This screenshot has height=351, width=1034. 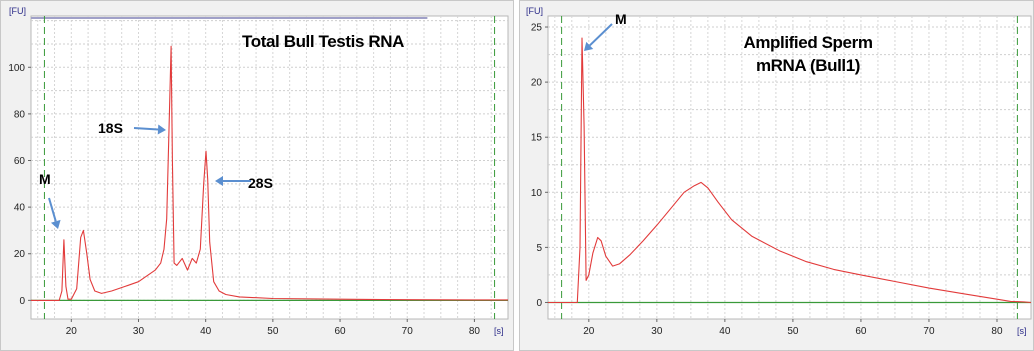 What do you see at coordinates (537, 138) in the screenshot?
I see `y-tick-label: 15` at bounding box center [537, 138].